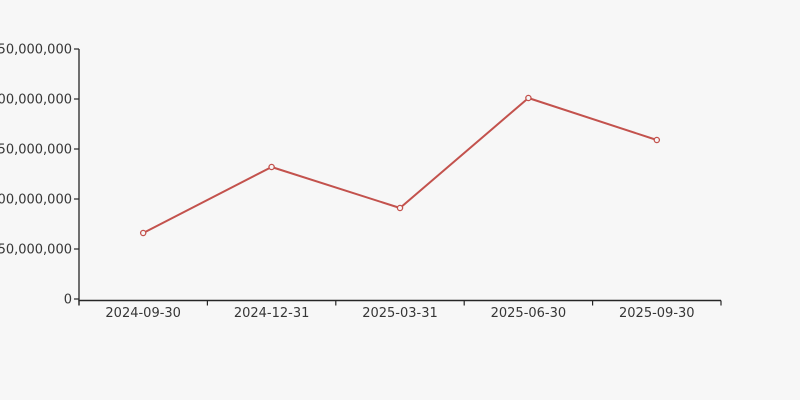 This screenshot has width=800, height=400. What do you see at coordinates (36, 100) in the screenshot?
I see `y-axis-tick-label: 200,000,000` at bounding box center [36, 100].